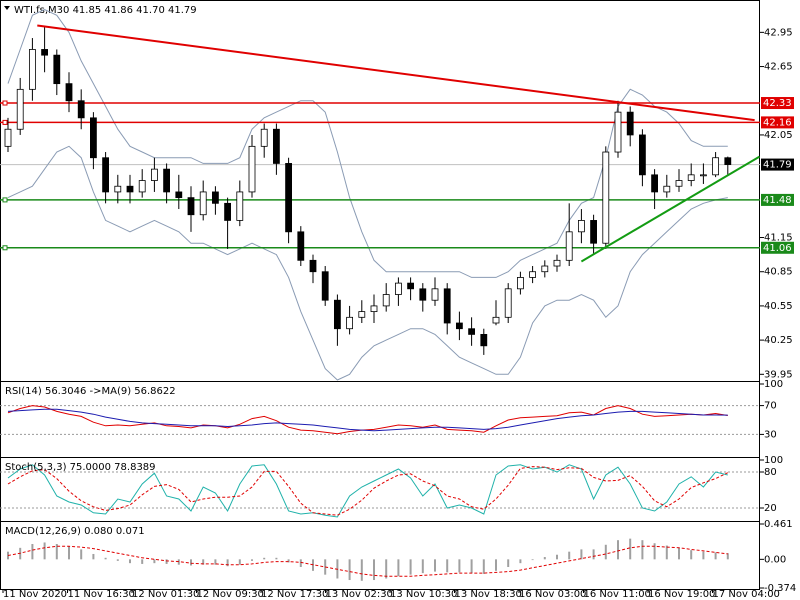 The height and width of the screenshot is (600, 800). Describe the element at coordinates (778, 238) in the screenshot. I see `y-tick-label: 41.15` at that location.